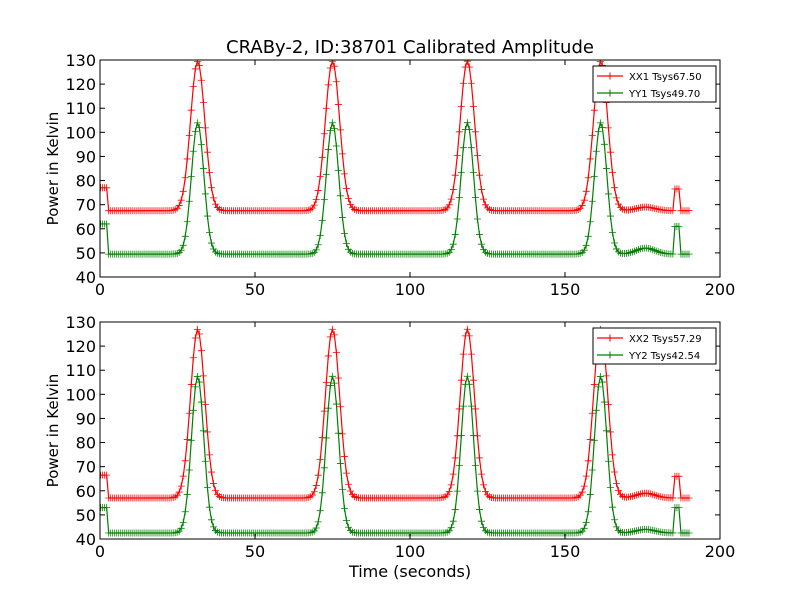 This screenshot has height=600, width=800. Describe the element at coordinates (665, 77) in the screenshot. I see `legend-label: XX1 Tsys67.50` at that location.